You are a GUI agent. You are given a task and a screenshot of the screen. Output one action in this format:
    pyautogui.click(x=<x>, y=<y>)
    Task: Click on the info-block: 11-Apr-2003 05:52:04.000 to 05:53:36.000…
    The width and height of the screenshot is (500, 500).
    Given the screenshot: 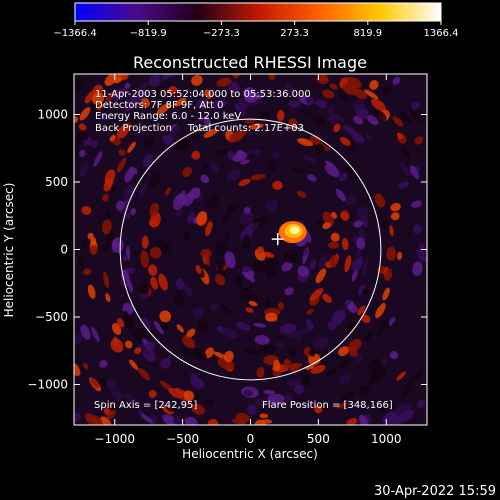 What is the action you would take?
    pyautogui.click(x=203, y=111)
    